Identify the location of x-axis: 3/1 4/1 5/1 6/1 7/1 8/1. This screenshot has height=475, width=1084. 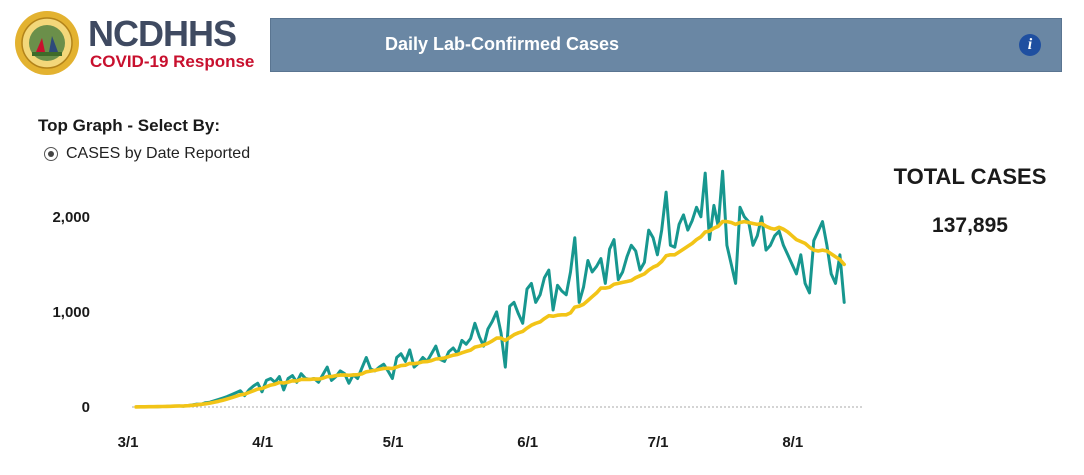
(461, 442).